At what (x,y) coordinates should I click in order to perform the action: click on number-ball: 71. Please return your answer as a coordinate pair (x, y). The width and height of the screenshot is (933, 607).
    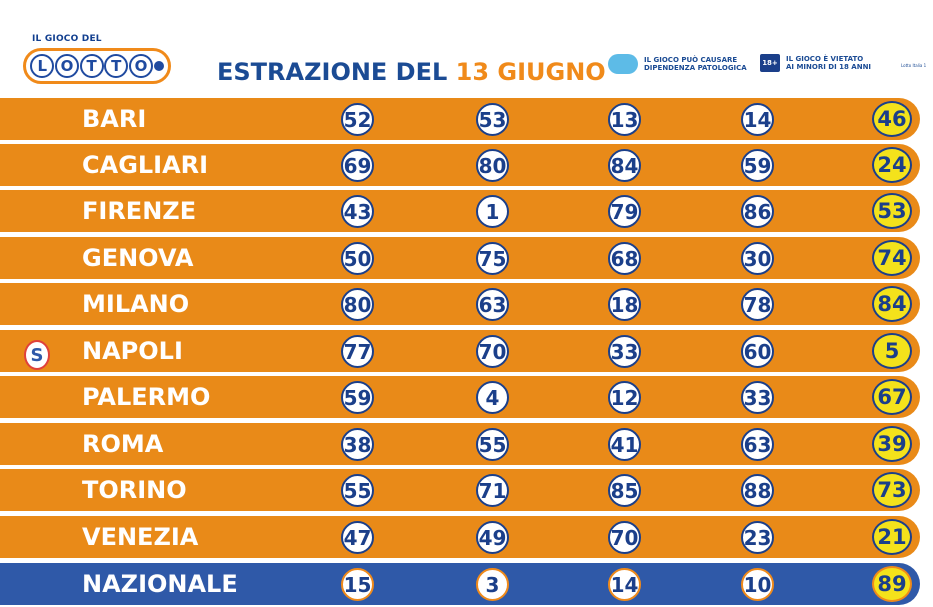
    Looking at the image, I should click on (492, 490).